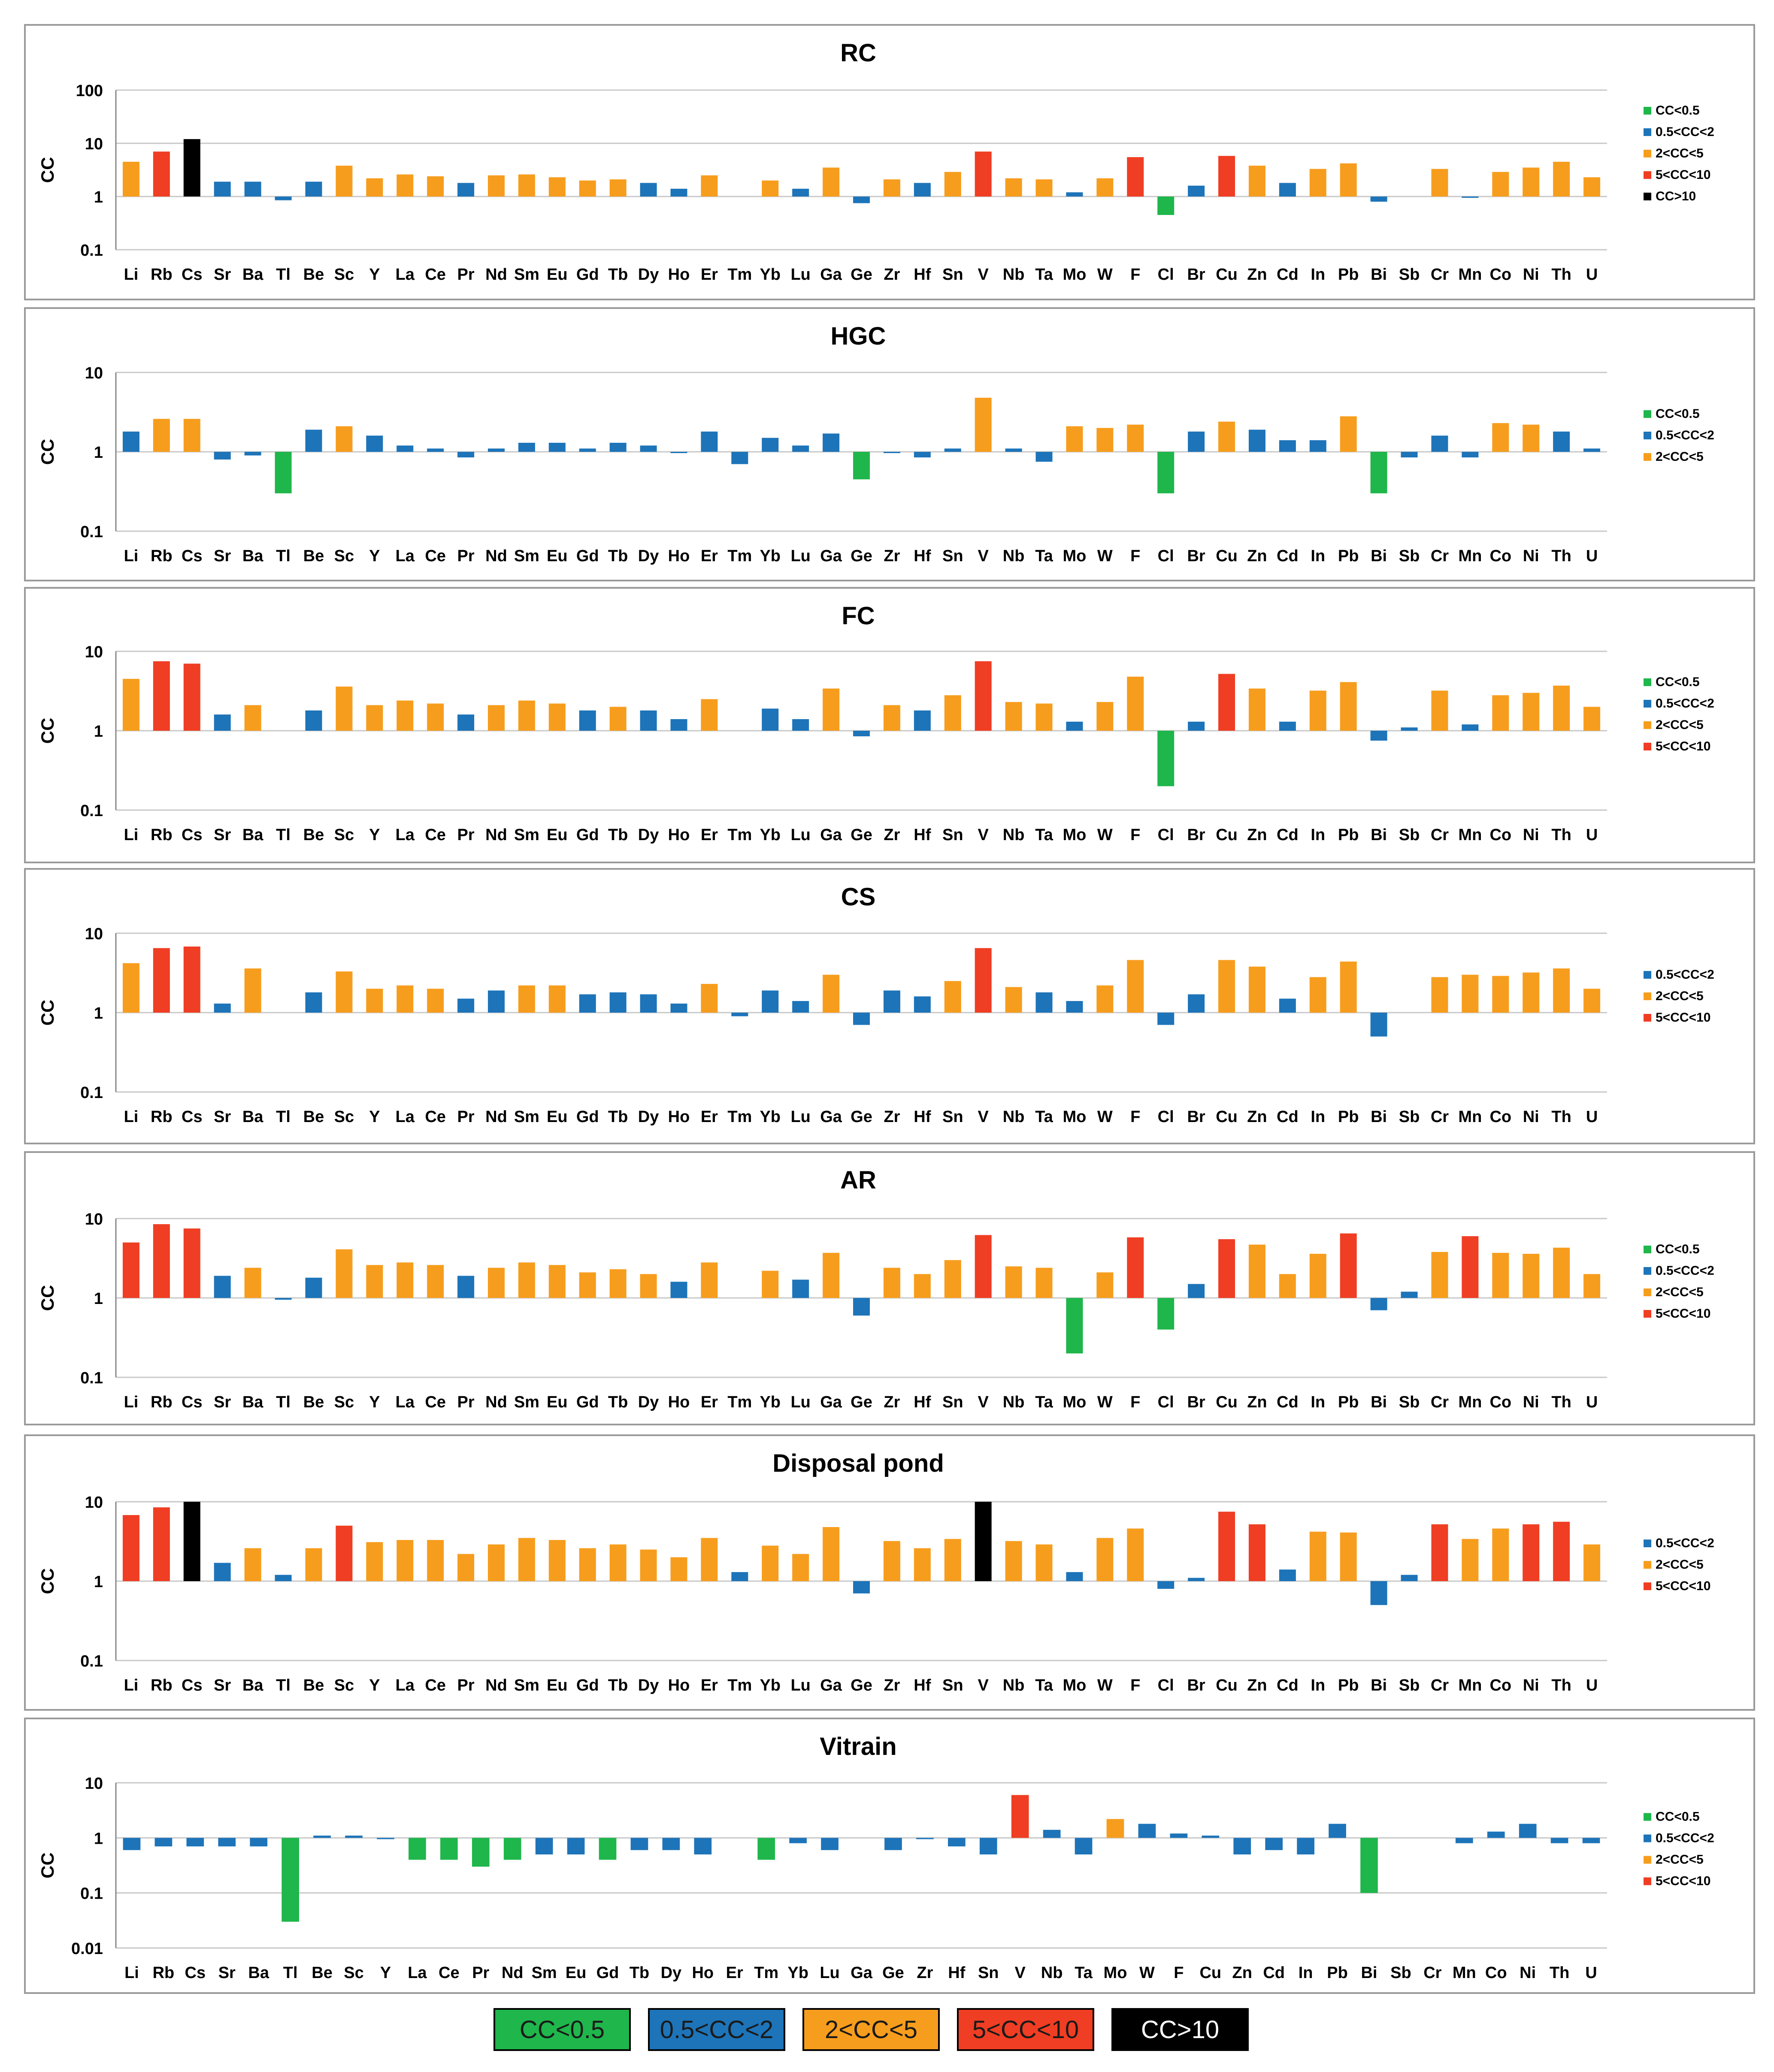 This screenshot has height=2072, width=1774. What do you see at coordinates (374, 1281) in the screenshot?
I see `bar-Y` at bounding box center [374, 1281].